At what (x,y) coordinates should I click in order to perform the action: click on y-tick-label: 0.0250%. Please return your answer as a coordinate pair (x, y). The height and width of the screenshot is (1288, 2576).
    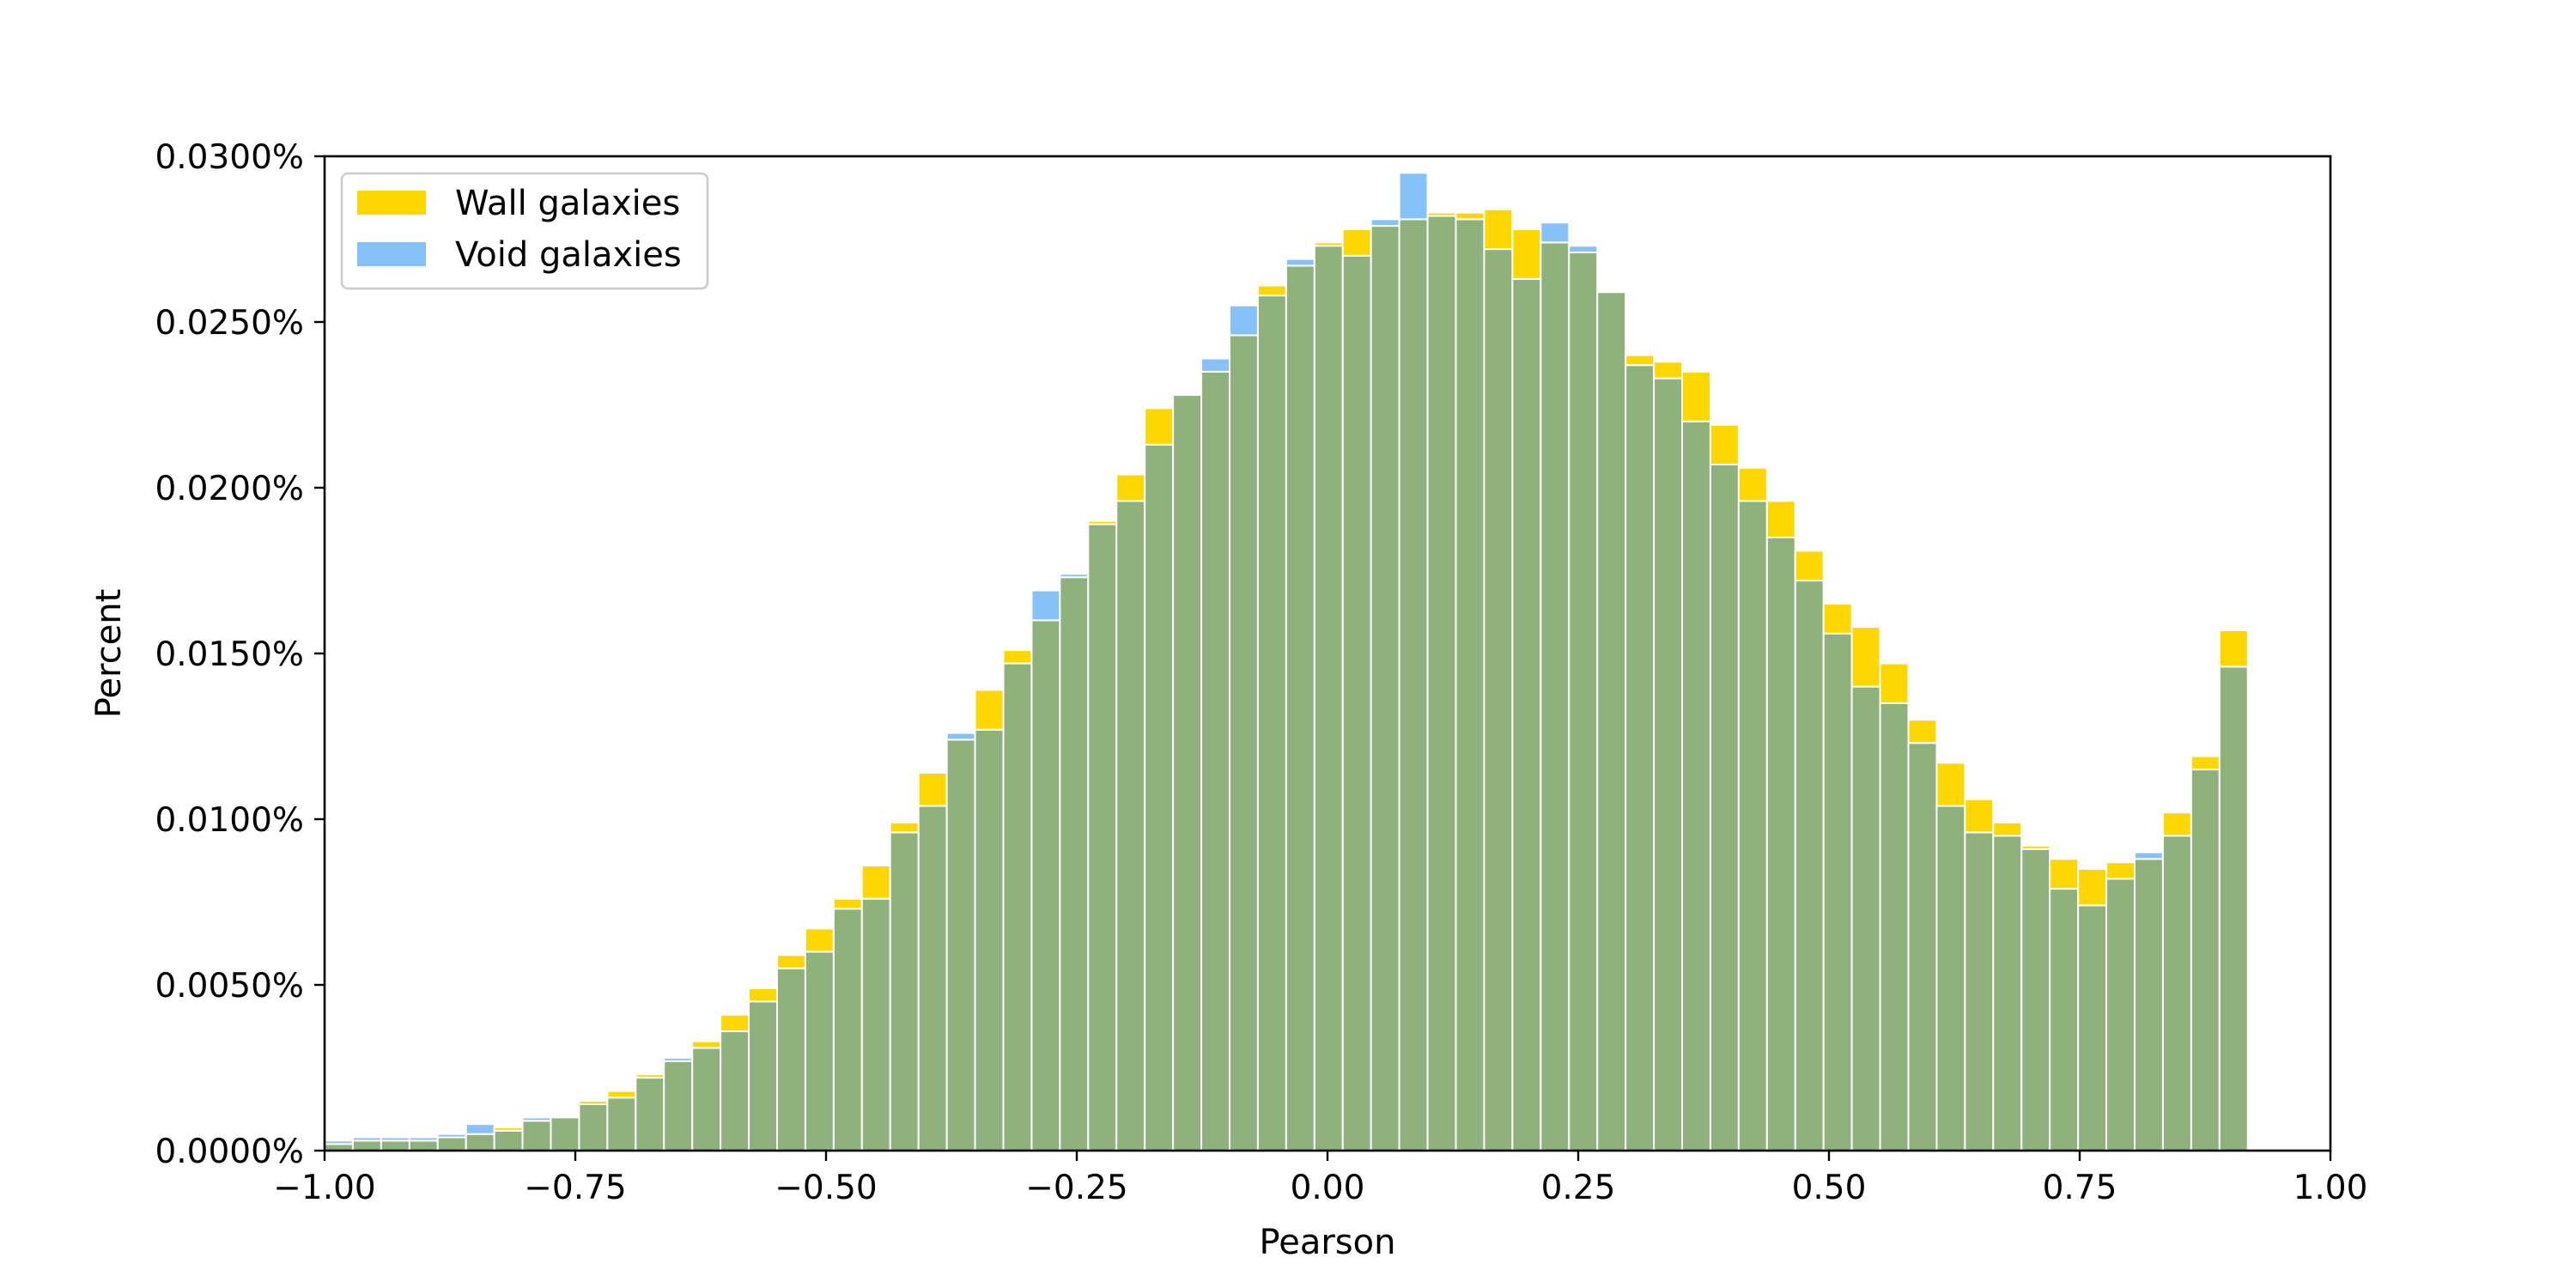
    Looking at the image, I should click on (229, 323).